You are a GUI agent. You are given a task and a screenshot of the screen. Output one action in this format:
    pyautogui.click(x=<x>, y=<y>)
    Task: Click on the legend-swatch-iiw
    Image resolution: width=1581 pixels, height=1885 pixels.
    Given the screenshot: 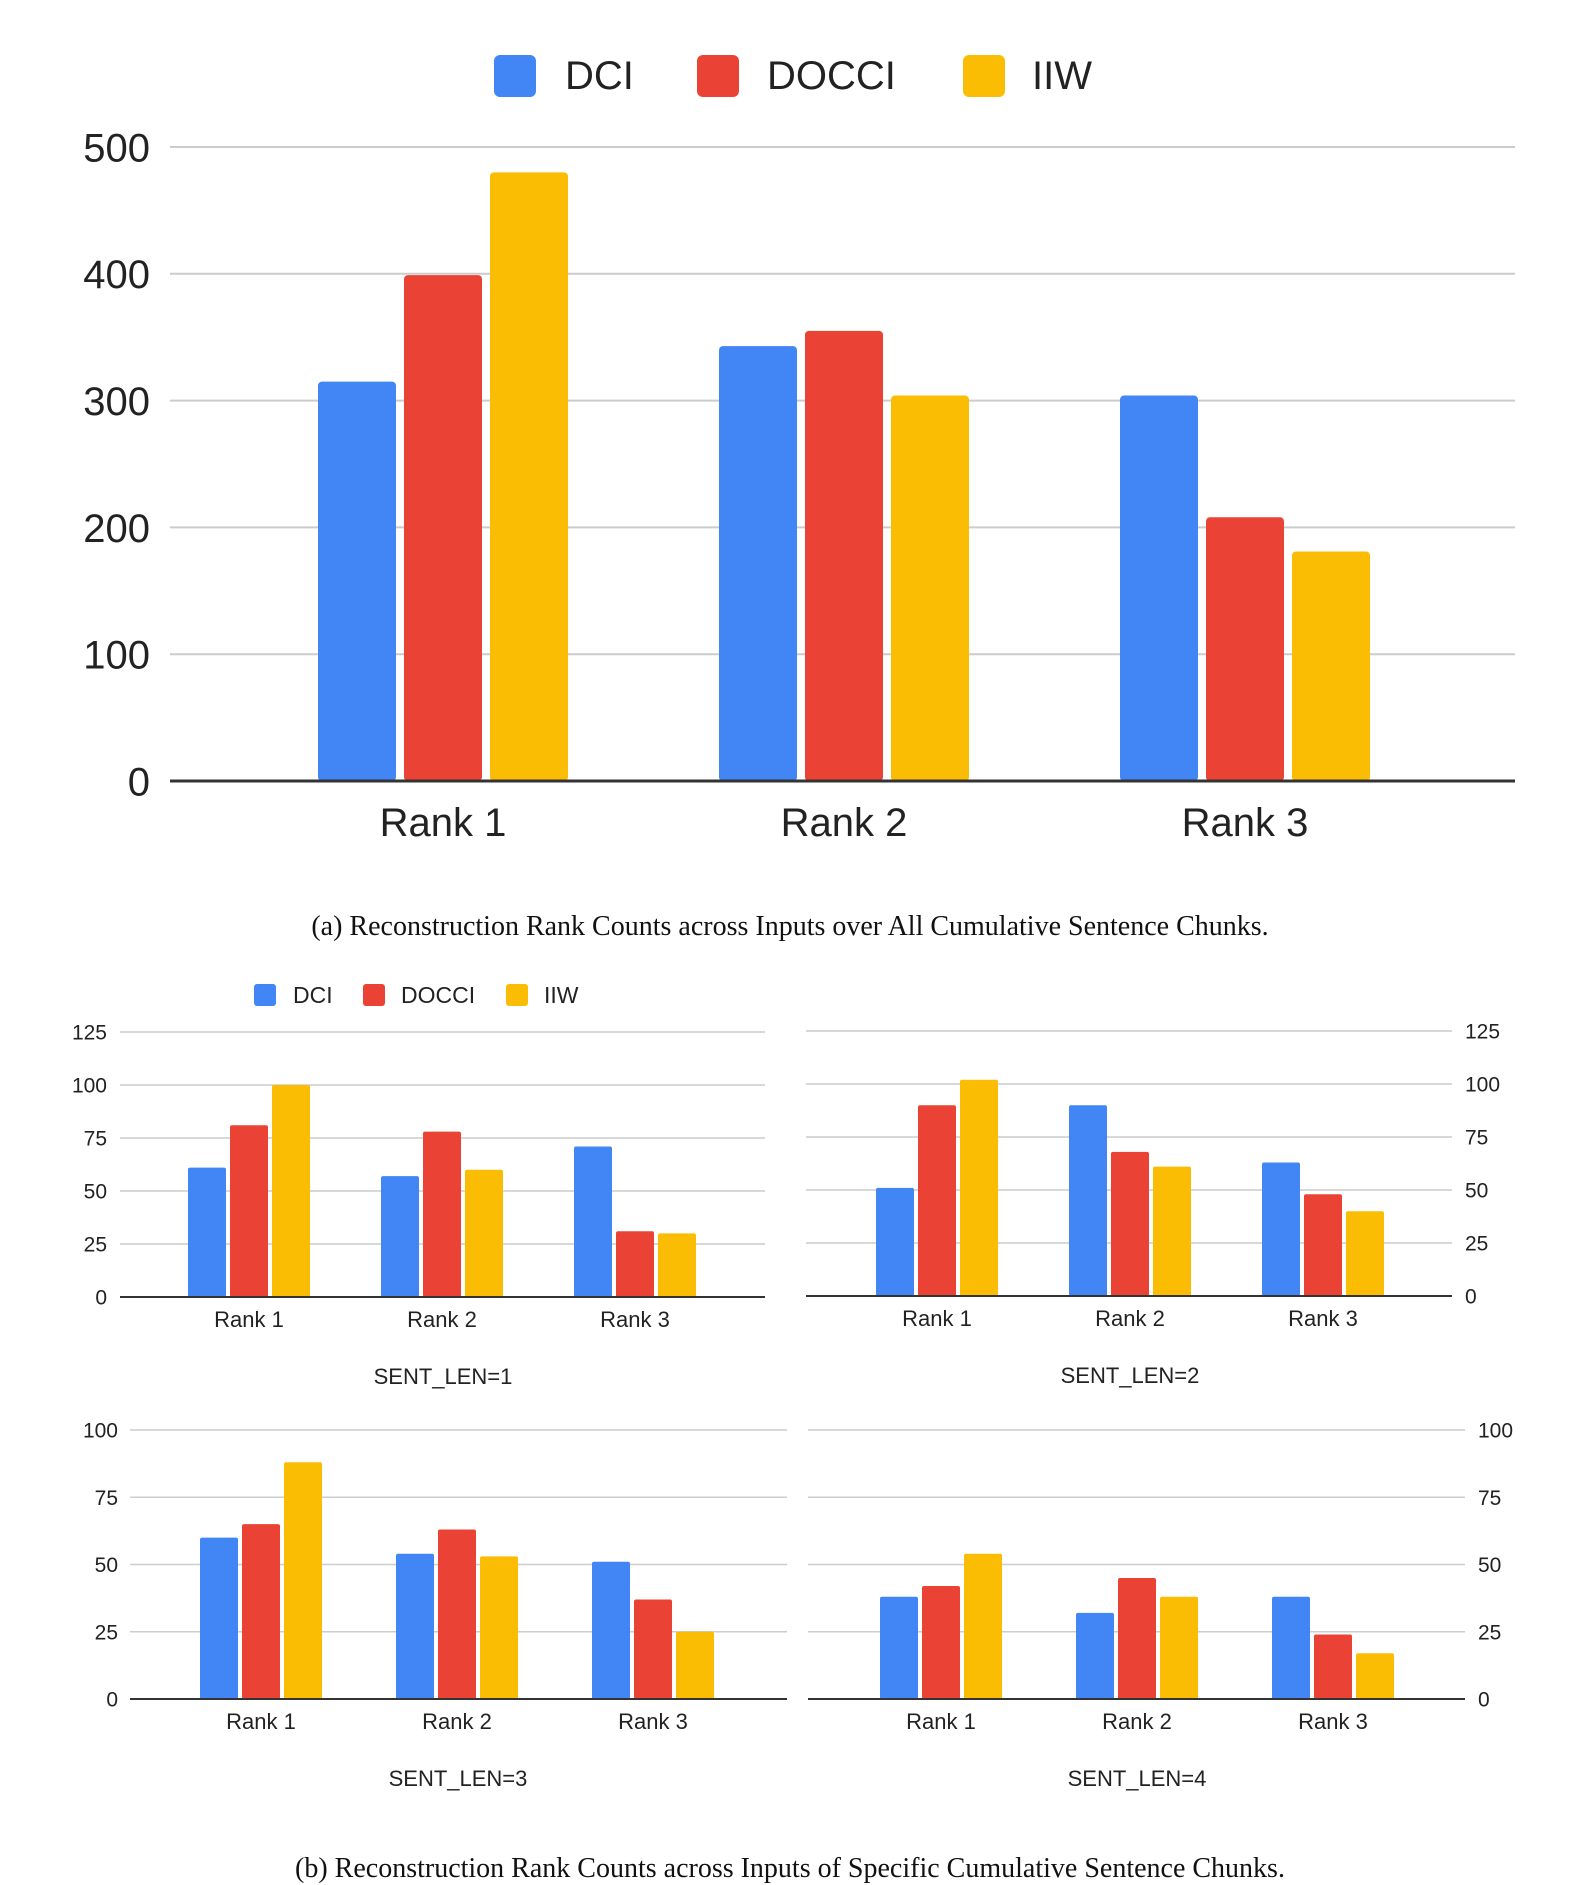 What is the action you would take?
    pyautogui.click(x=984, y=76)
    